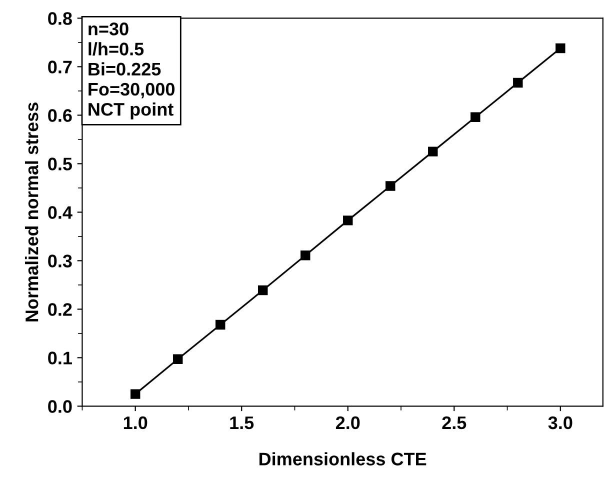 Image resolution: width=609 pixels, height=479 pixels. I want to click on y-tick-label: 0.2, so click(60, 309).